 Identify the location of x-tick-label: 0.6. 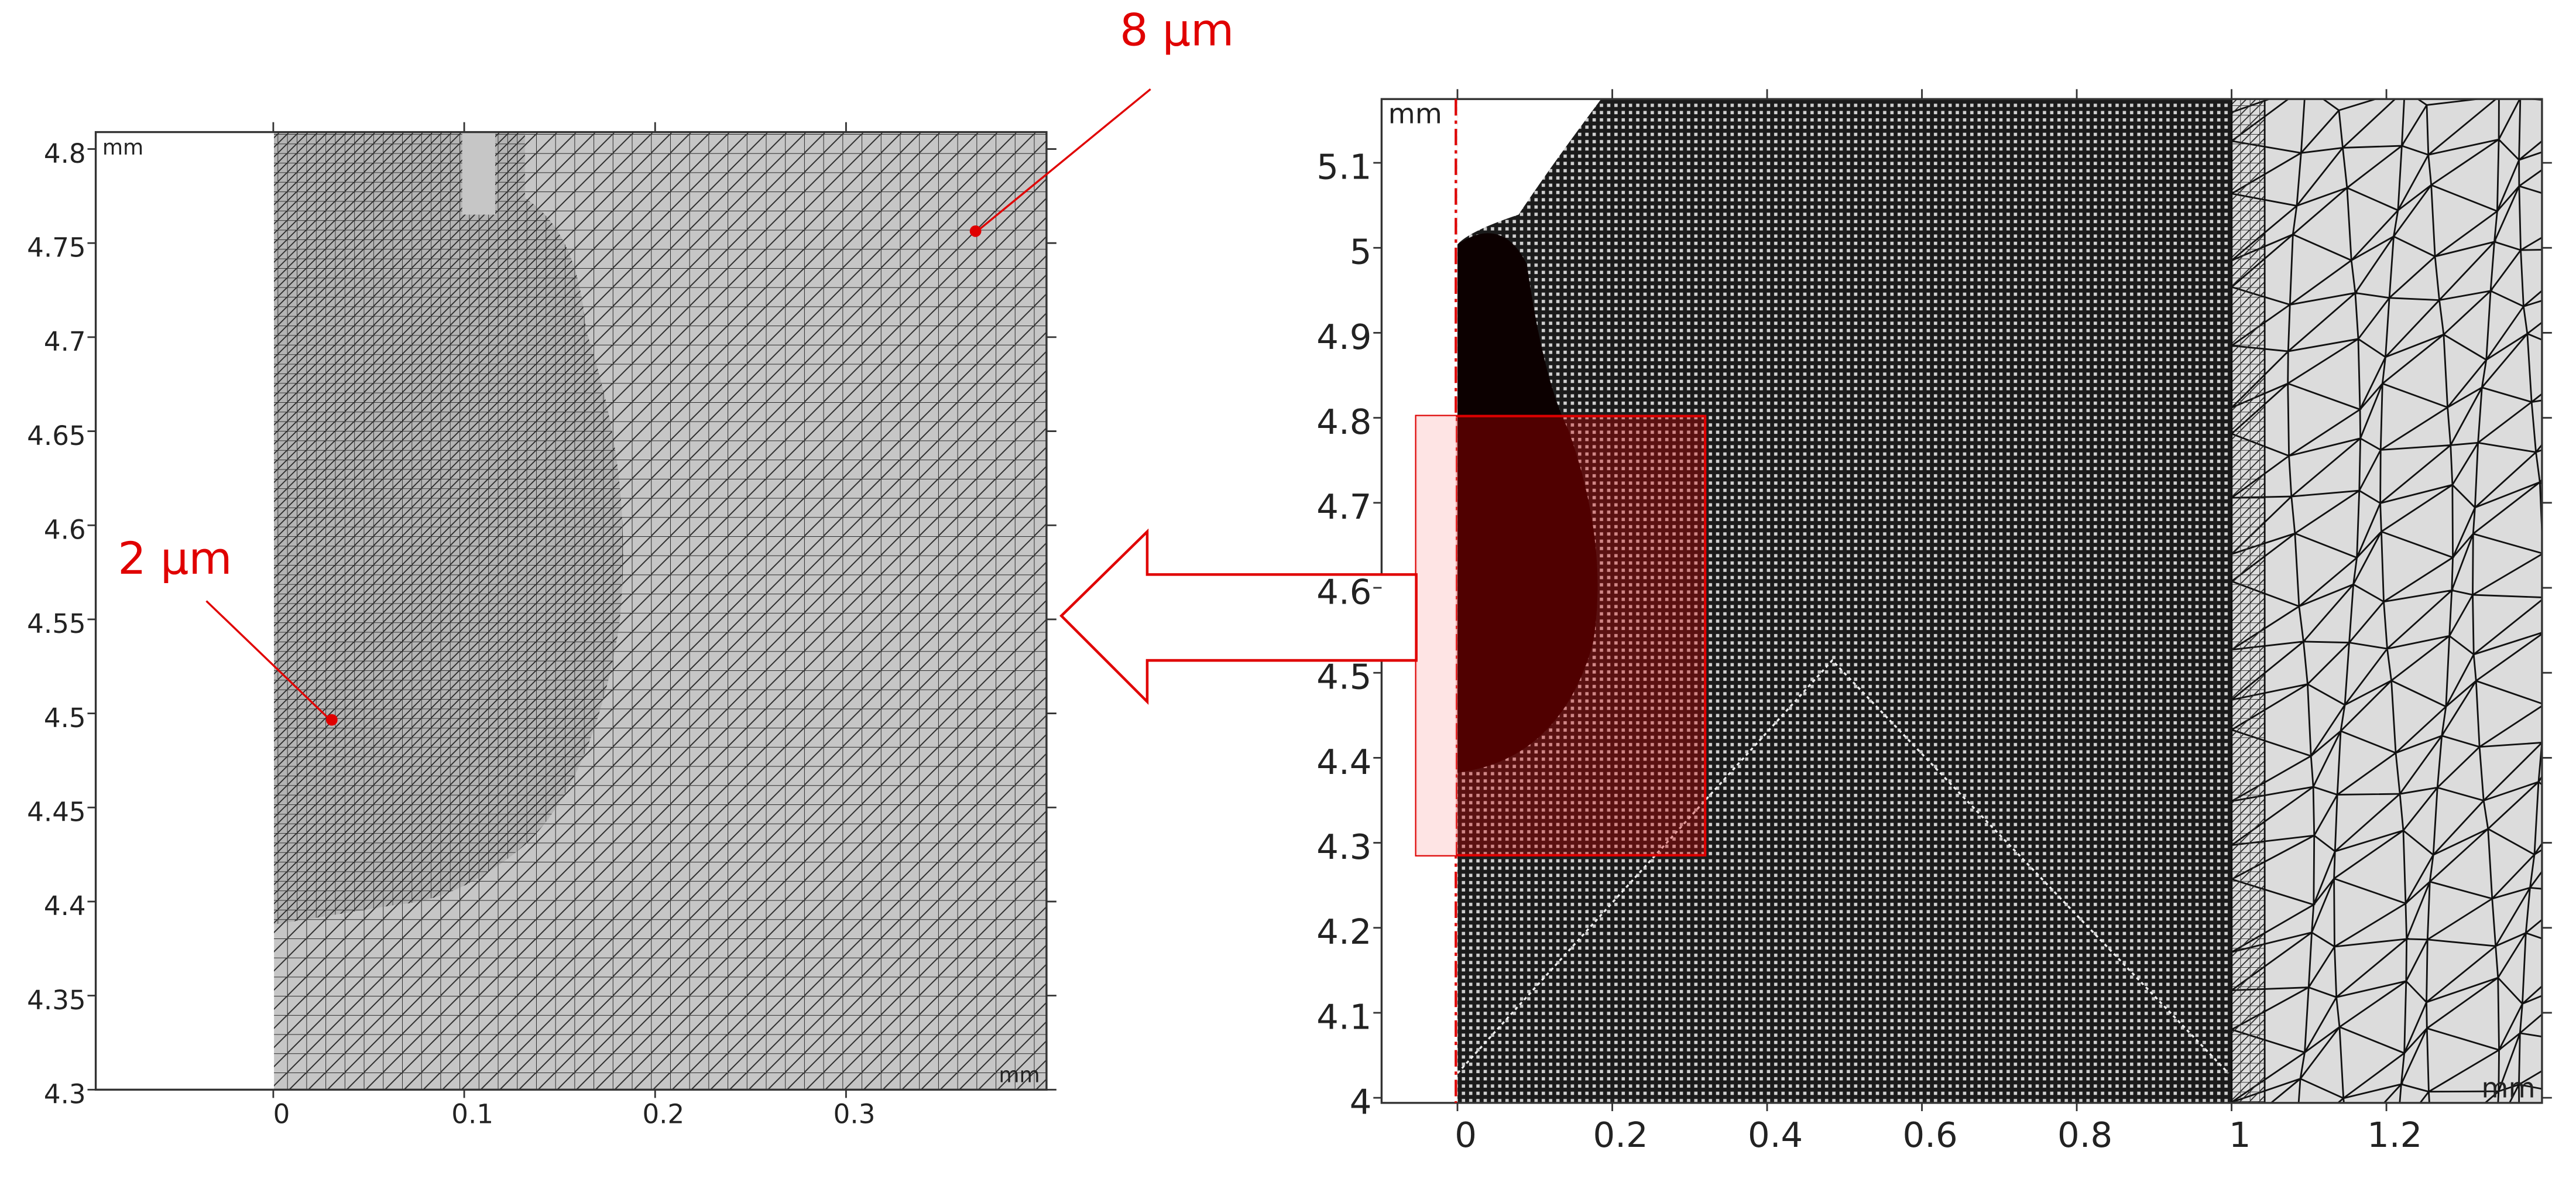
(1930, 1135).